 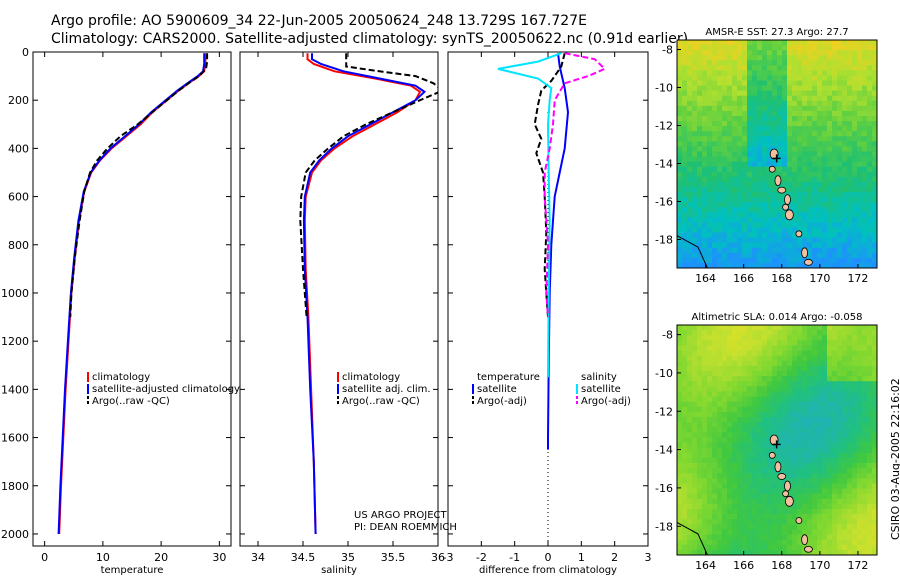 I want to click on temperature-ytick-label: 2000, so click(x=15, y=534).